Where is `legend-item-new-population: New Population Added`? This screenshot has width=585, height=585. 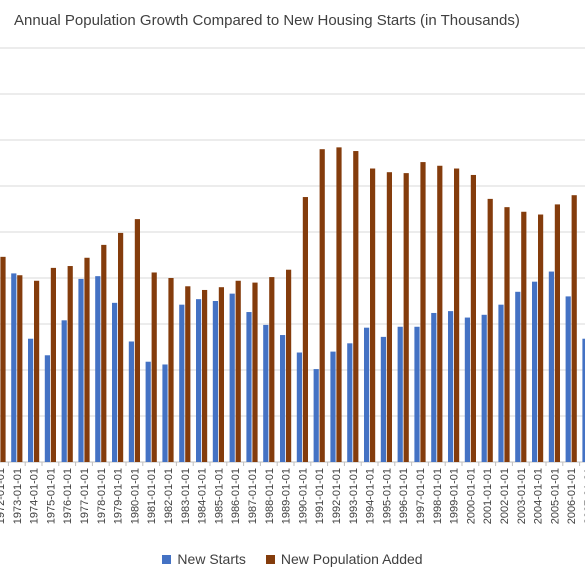 legend-item-new-population: New Population Added is located at coordinates (344, 559).